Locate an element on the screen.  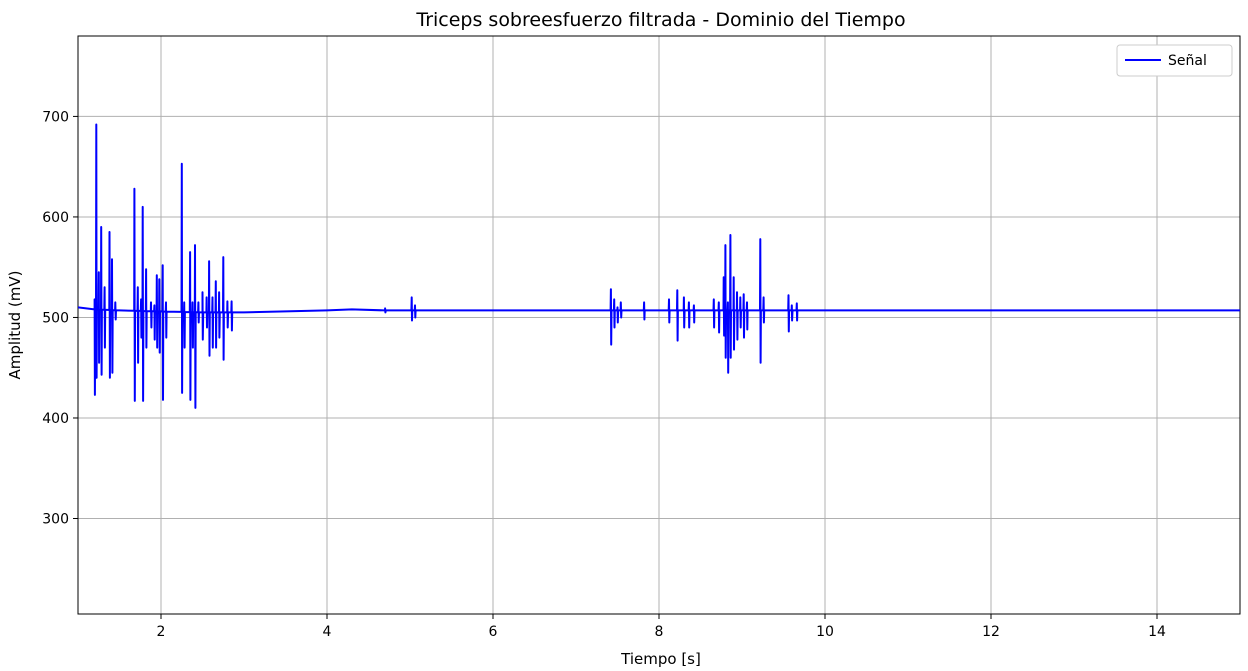
x-tick-label: 12 is located at coordinates (991, 632).